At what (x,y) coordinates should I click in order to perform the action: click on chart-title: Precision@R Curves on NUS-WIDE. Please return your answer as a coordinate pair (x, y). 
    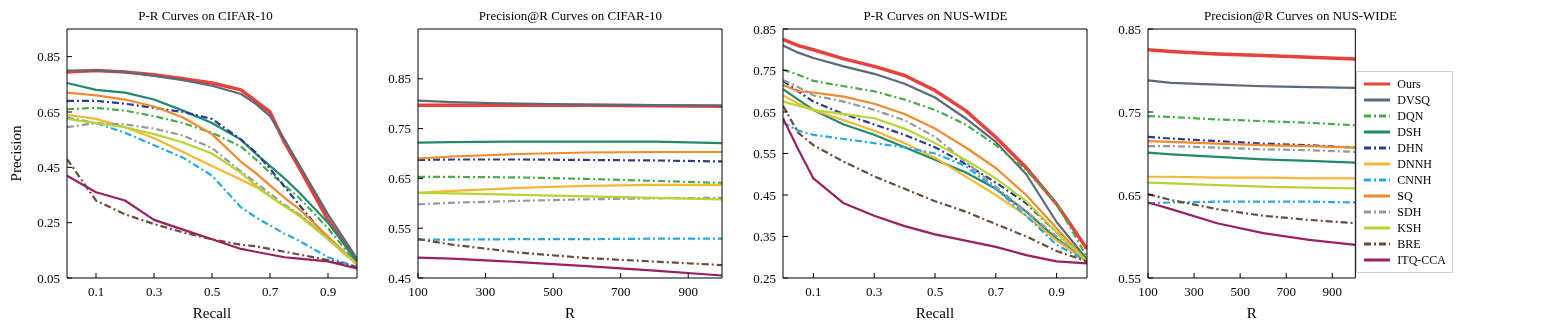
    Looking at the image, I should click on (1300, 16).